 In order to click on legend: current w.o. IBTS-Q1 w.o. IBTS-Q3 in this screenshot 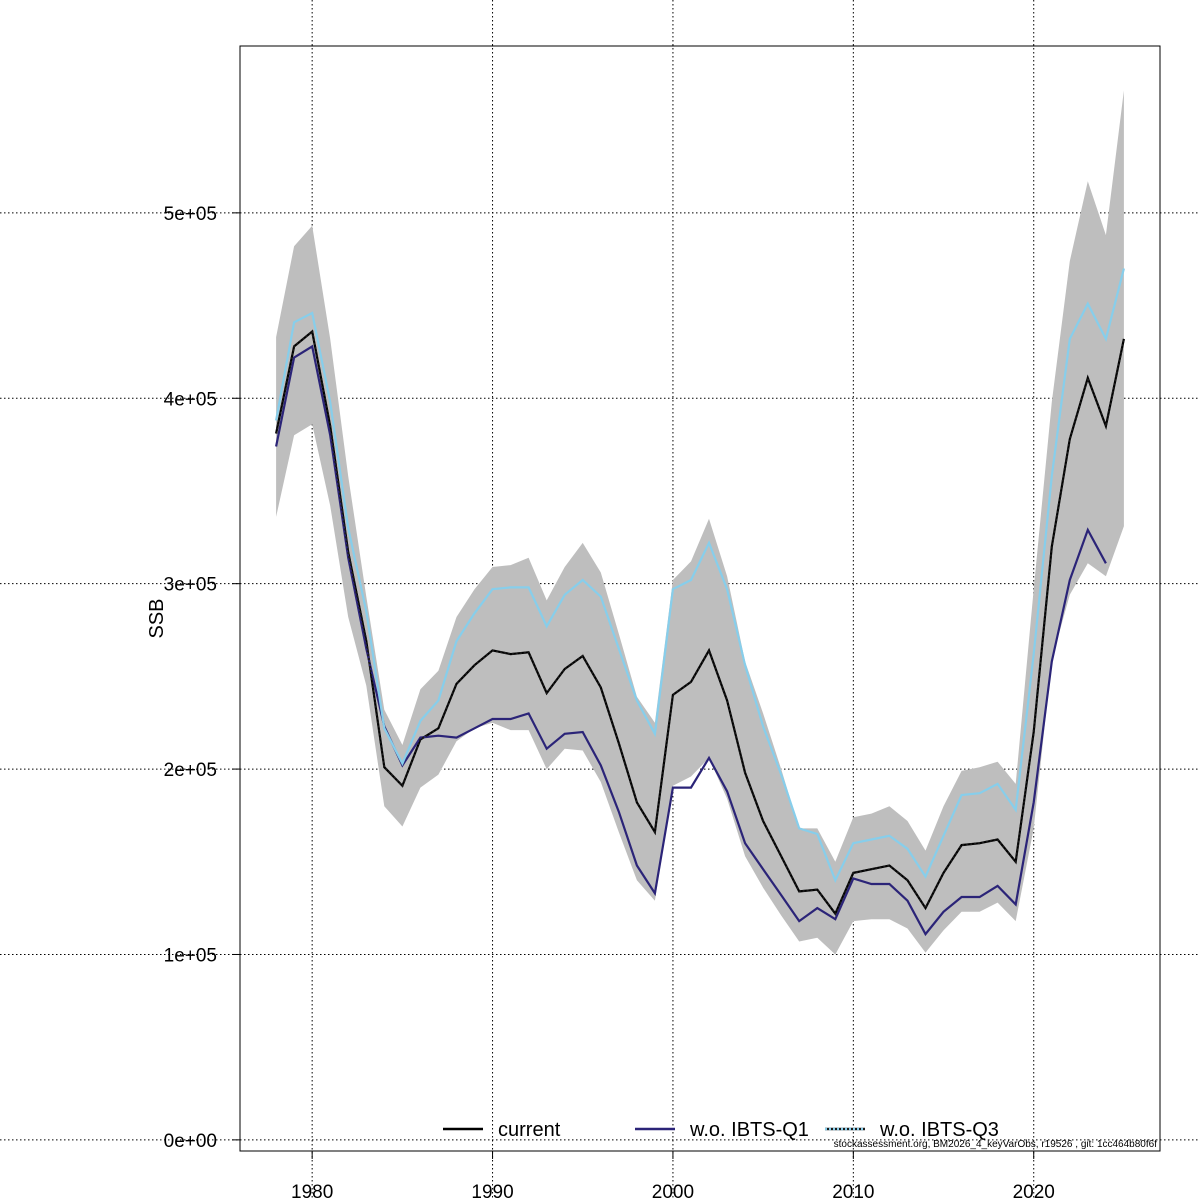, I will do `click(721, 1130)`.